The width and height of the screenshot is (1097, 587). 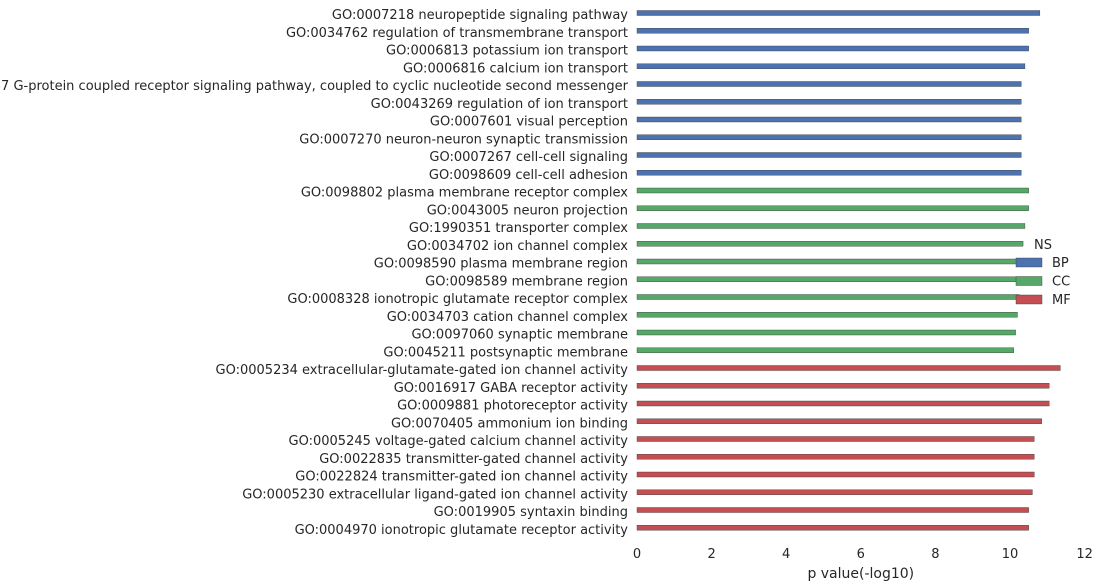 What do you see at coordinates (1010, 554) in the screenshot?
I see `x-tick-label: 10` at bounding box center [1010, 554].